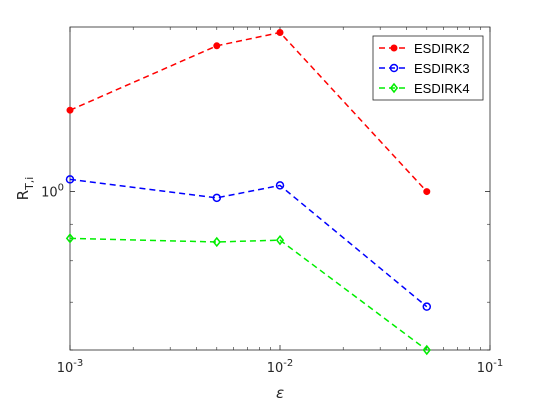  Describe the element at coordinates (442, 68) in the screenshot. I see `legend-label: ESDIRK3` at that location.